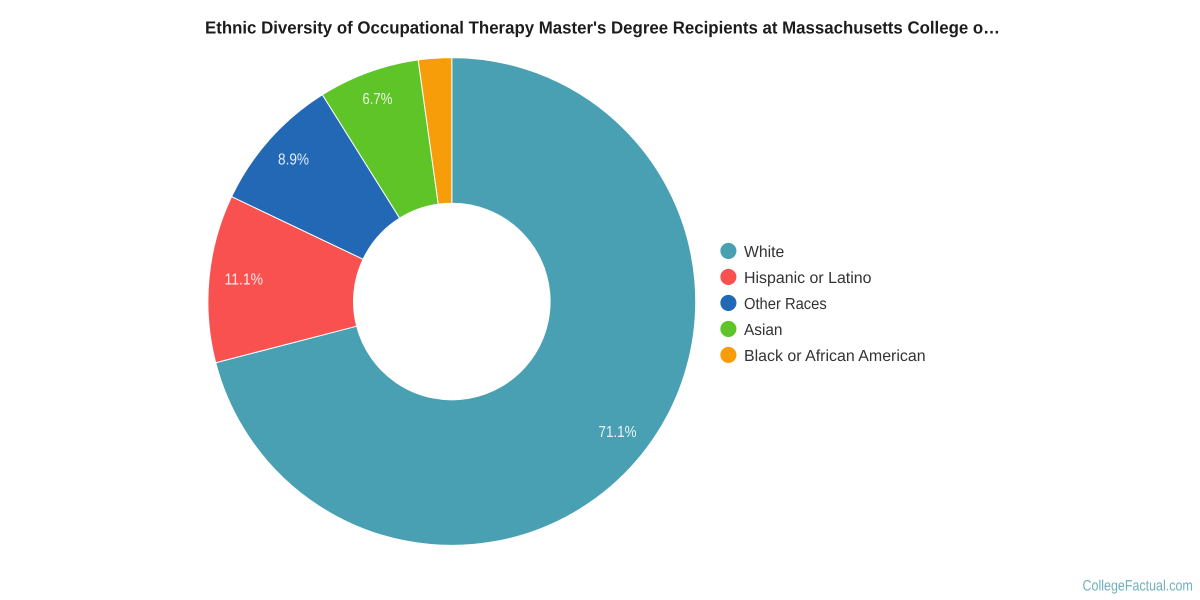 This screenshot has width=1200, height=600. Describe the element at coordinates (244, 279) in the screenshot. I see `svg-text: 11.1%` at that location.